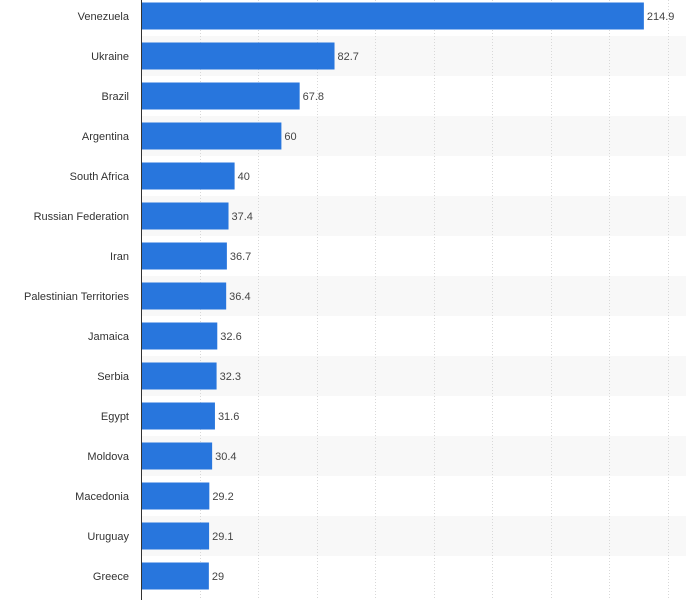 The height and width of the screenshot is (600, 686). What do you see at coordinates (218, 577) in the screenshot?
I see `value-label: 29` at bounding box center [218, 577].